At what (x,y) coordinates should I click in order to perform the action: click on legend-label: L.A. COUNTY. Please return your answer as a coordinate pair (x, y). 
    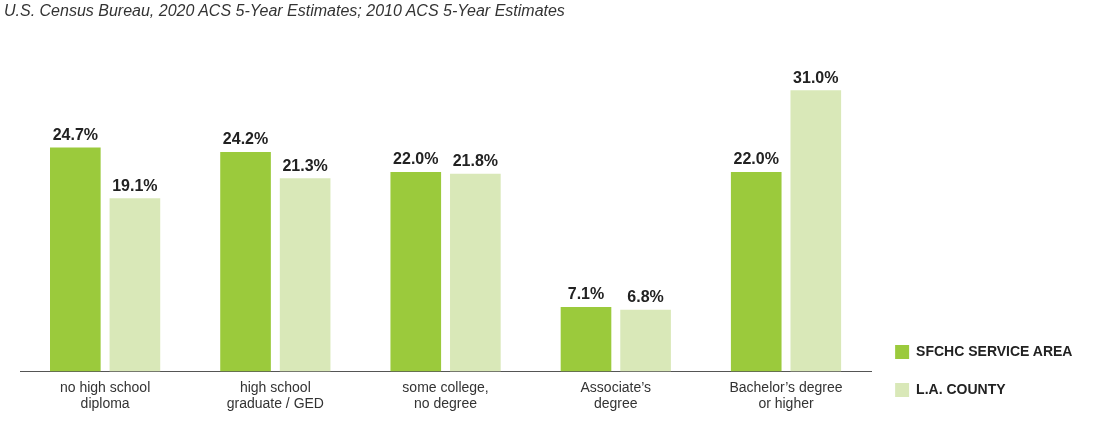
    Looking at the image, I should click on (961, 388).